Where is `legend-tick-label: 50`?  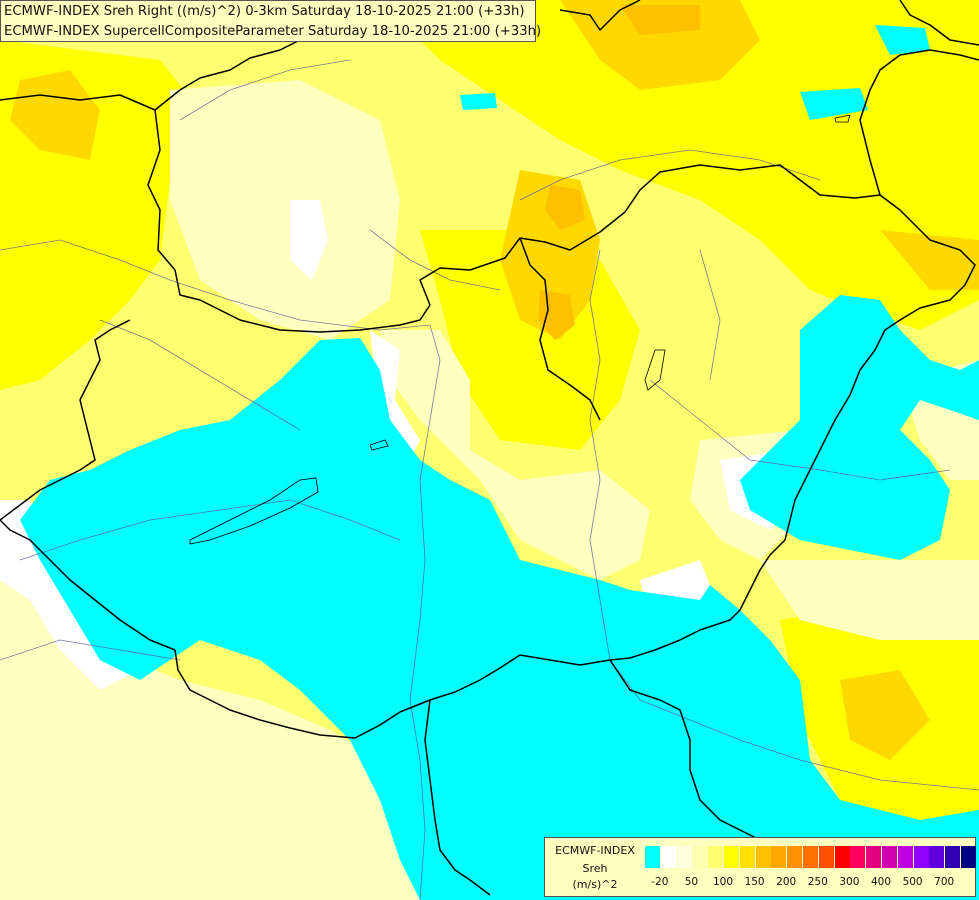 legend-tick-label: 50 is located at coordinates (691, 882).